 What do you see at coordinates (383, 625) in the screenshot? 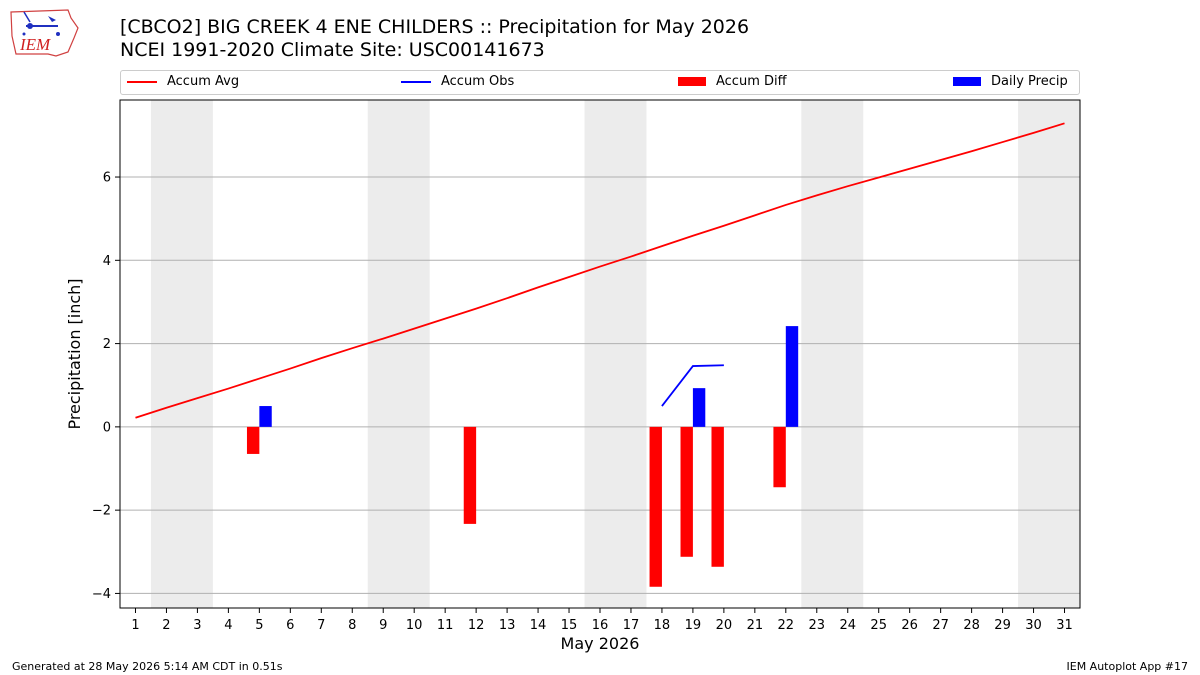
I see `x-tick-label: 9` at bounding box center [383, 625].